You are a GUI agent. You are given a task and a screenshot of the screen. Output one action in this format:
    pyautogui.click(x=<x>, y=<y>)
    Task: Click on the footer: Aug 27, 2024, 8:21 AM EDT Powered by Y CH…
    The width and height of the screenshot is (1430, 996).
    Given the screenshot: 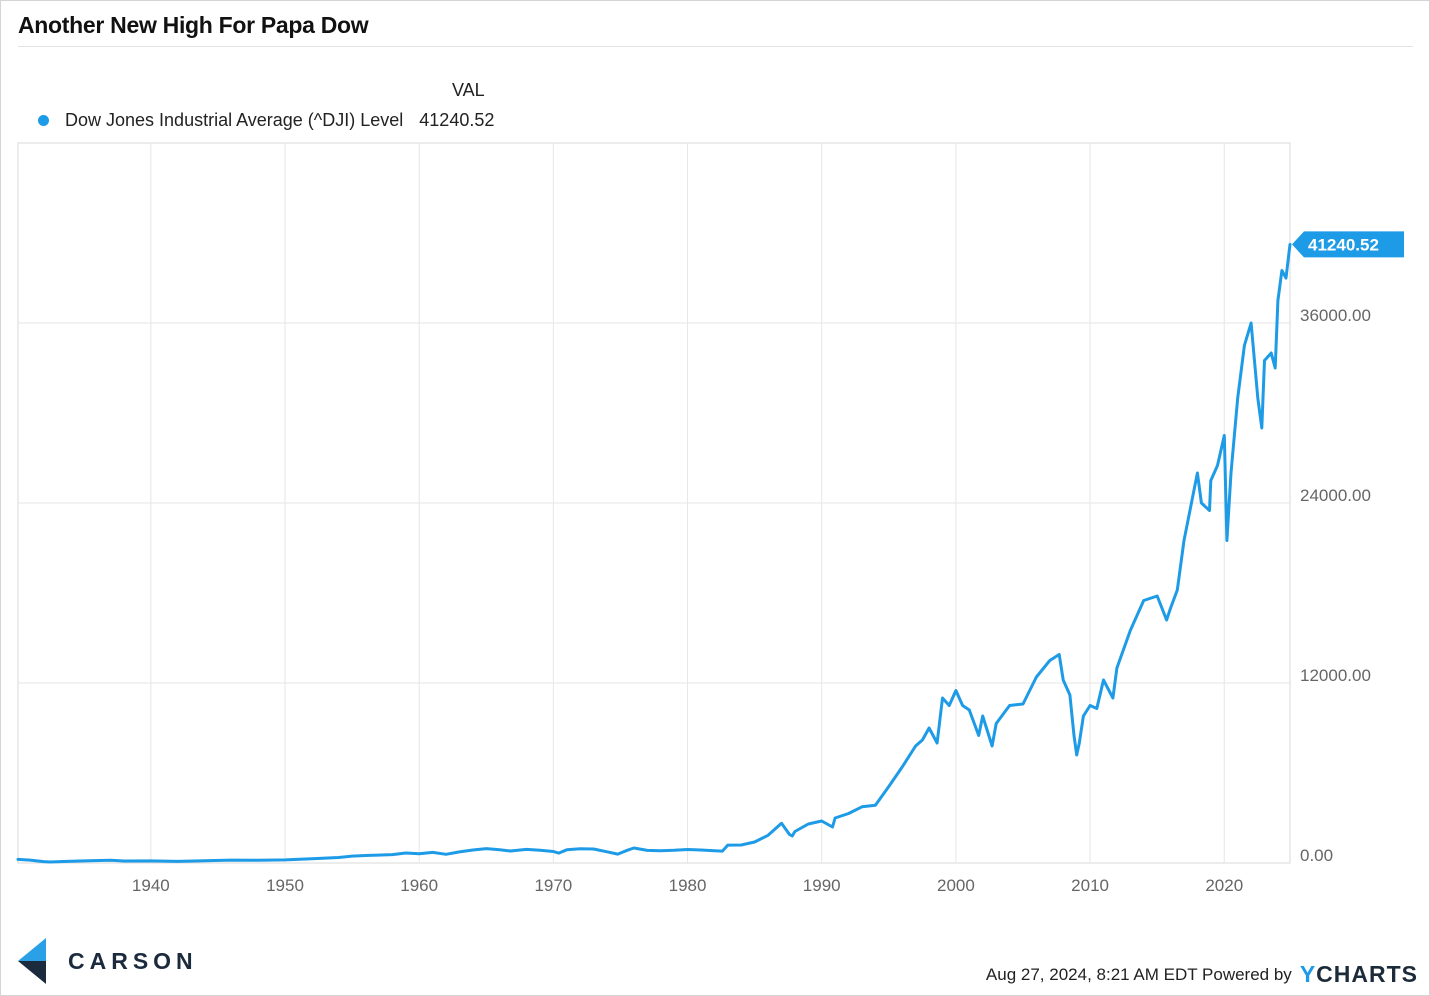 What is the action you would take?
    pyautogui.click(x=1202, y=974)
    